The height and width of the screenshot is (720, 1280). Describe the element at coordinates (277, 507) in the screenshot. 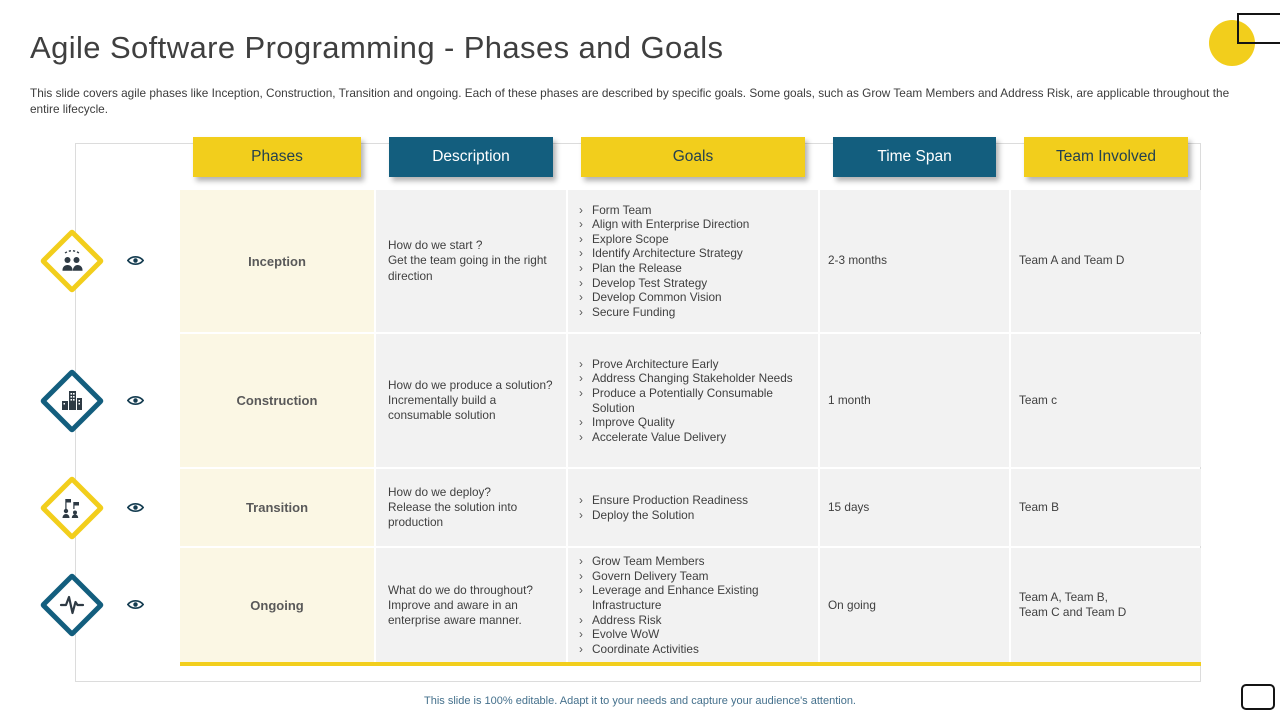

I see `phase-cell: Transition` at that location.